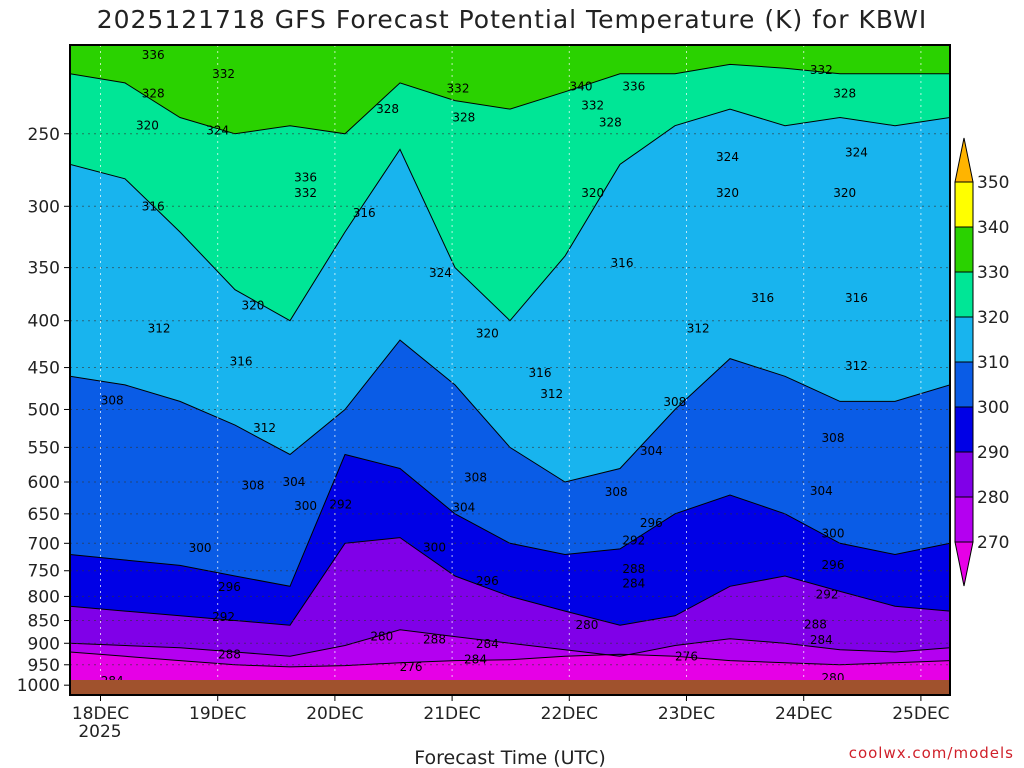  Describe the element at coordinates (511, 709) in the screenshot. I see `x-axis: 18DEC 19DEC 20DEC 21DEC 22DEC 23DEC 24DEC 25DEC` at that location.